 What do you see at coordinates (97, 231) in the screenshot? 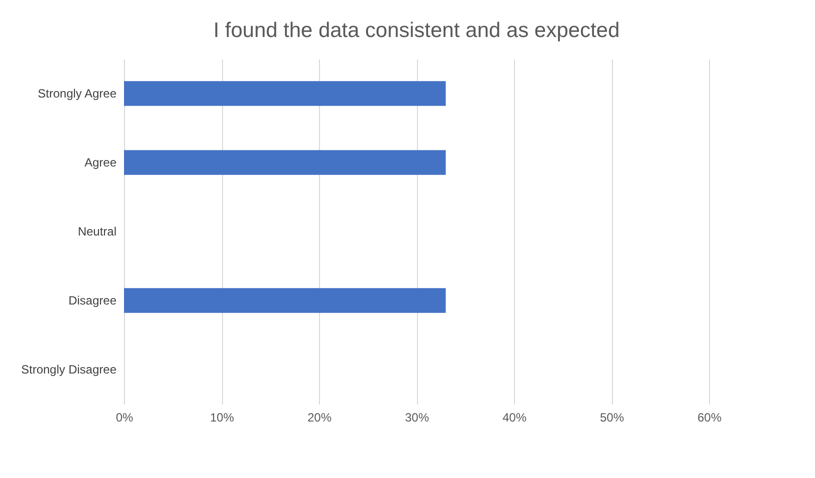
I see `y-tick-label: Neutral` at bounding box center [97, 231].